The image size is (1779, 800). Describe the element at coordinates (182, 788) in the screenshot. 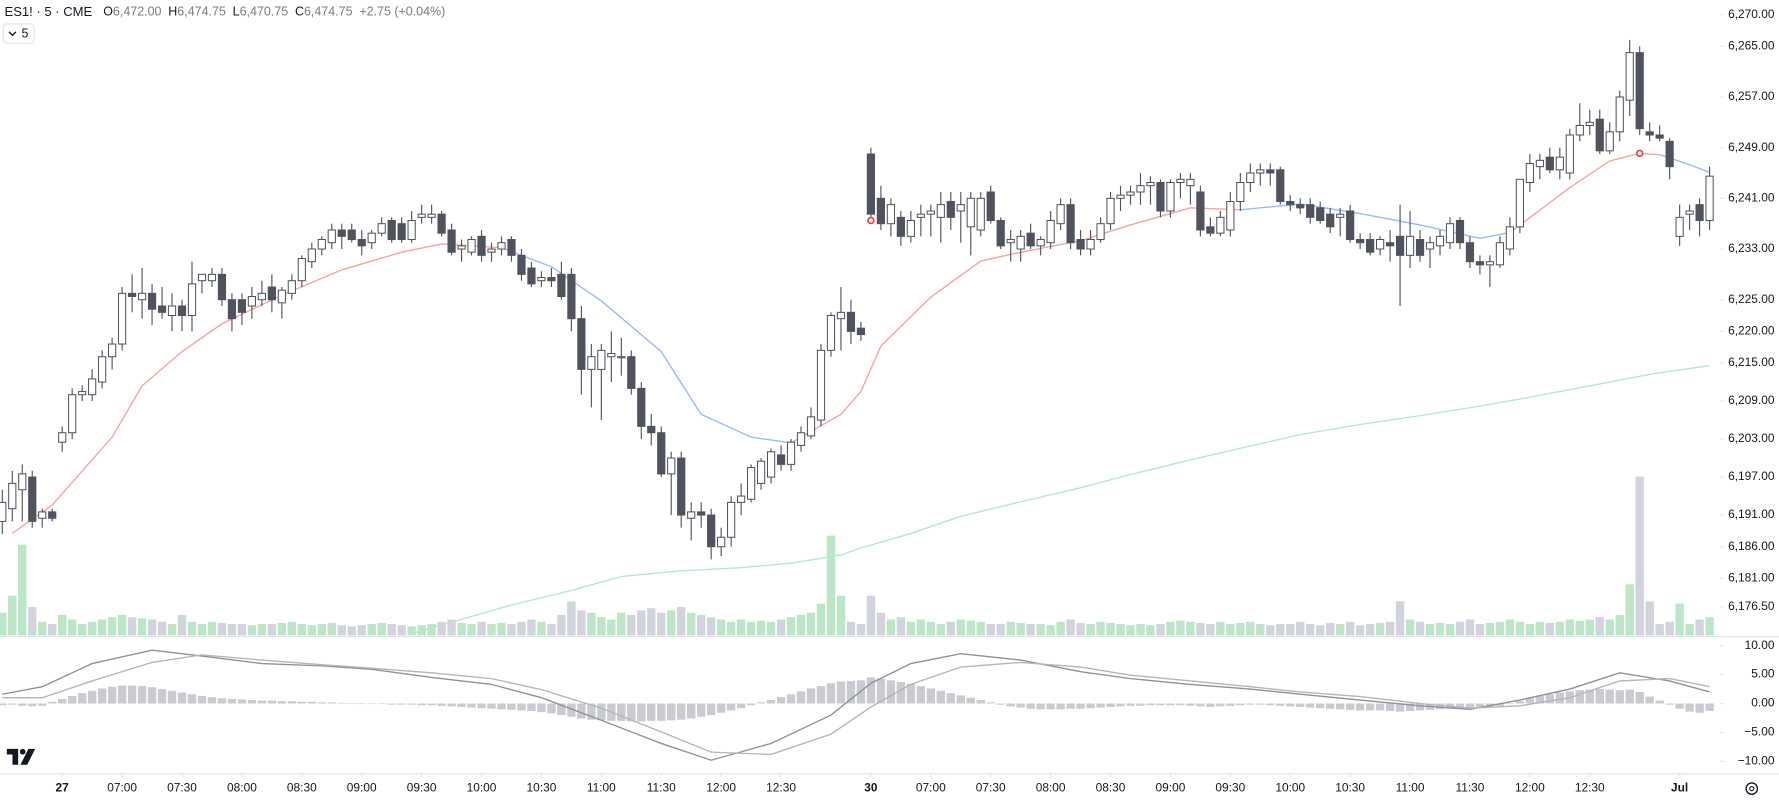

I see `x-tick-label: 07:30` at that location.